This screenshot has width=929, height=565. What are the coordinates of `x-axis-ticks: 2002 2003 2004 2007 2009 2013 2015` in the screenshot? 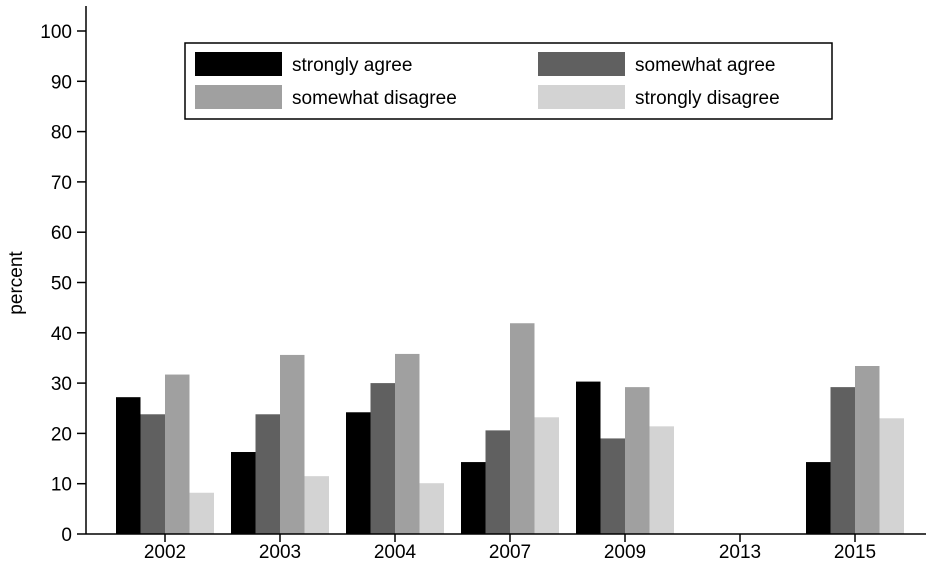 It's located at (510, 548).